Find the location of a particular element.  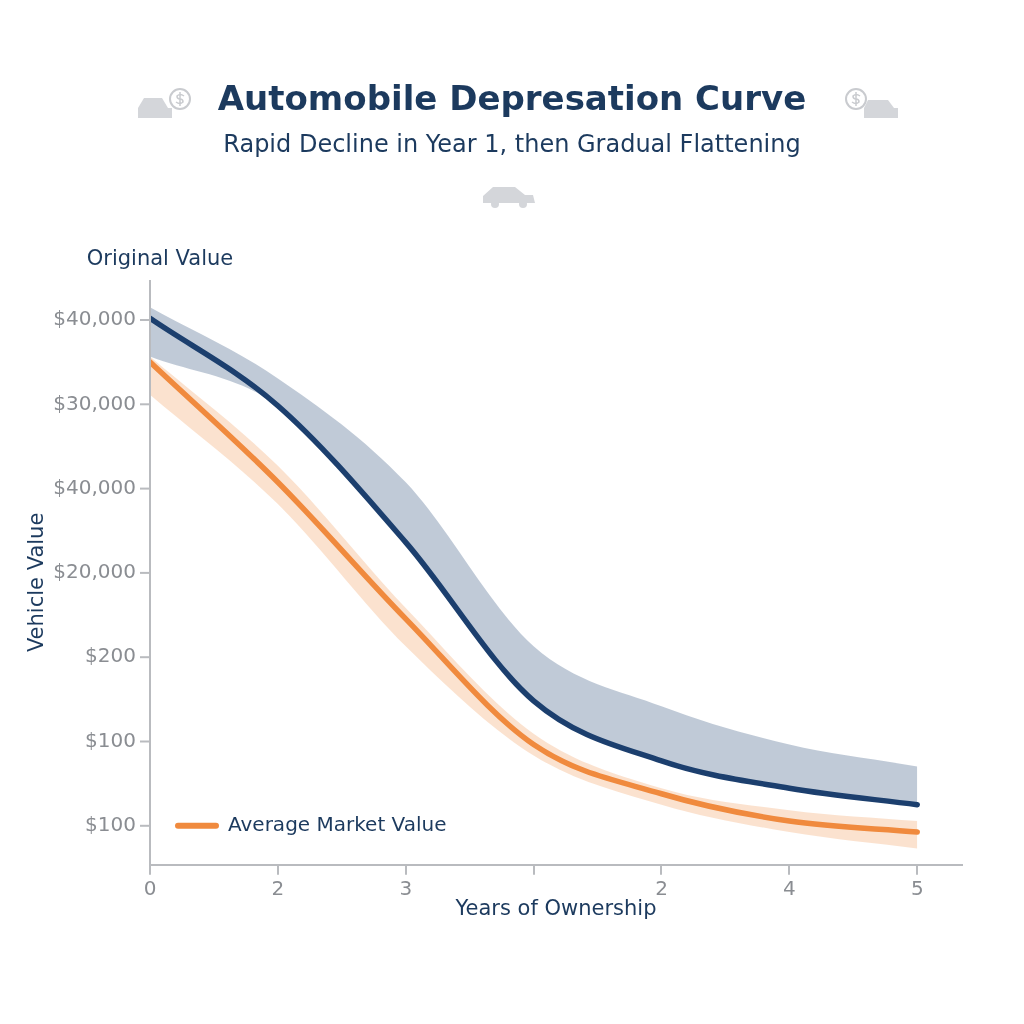

text: Original Value is located at coordinates (160, 257).